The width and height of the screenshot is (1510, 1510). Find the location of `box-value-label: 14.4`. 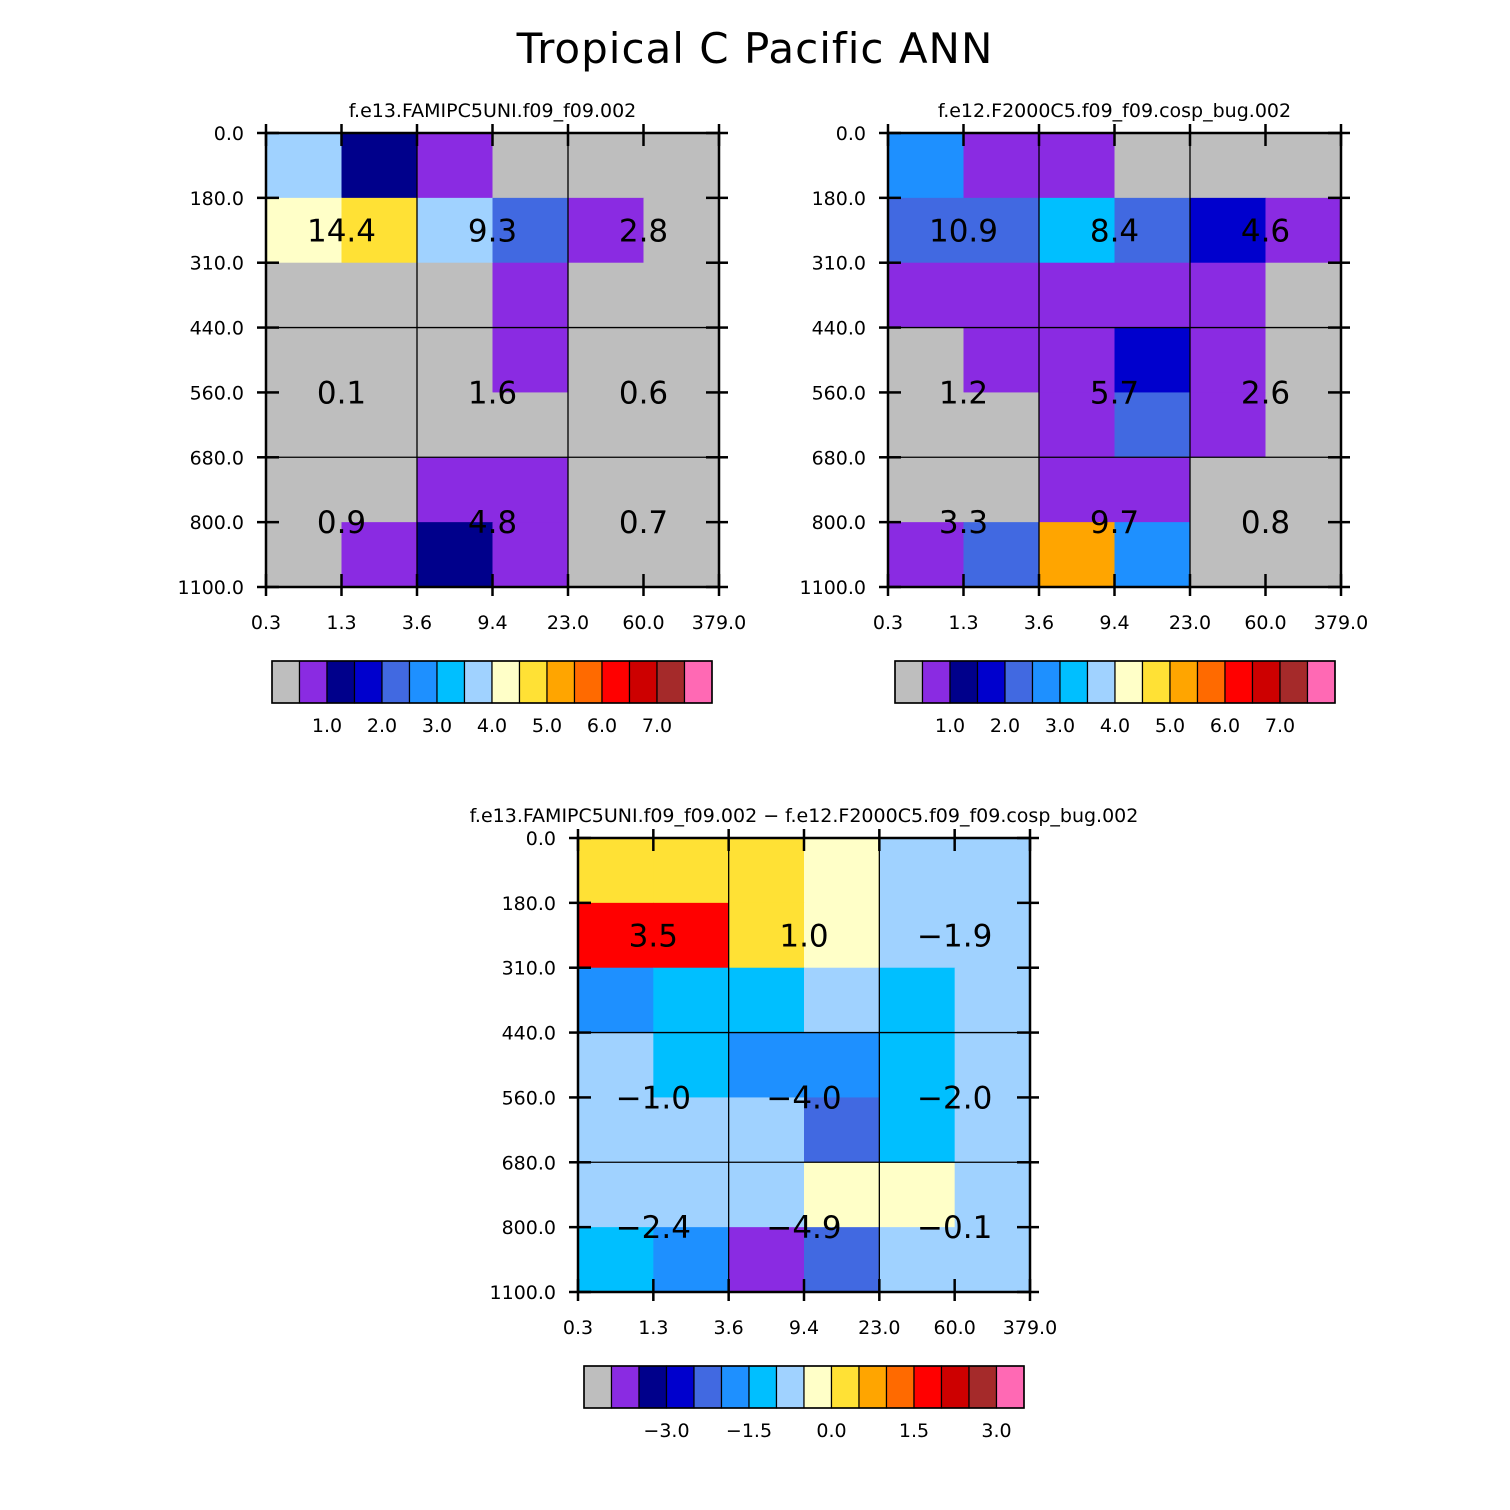

box-value-label: 14.4 is located at coordinates (341, 231).